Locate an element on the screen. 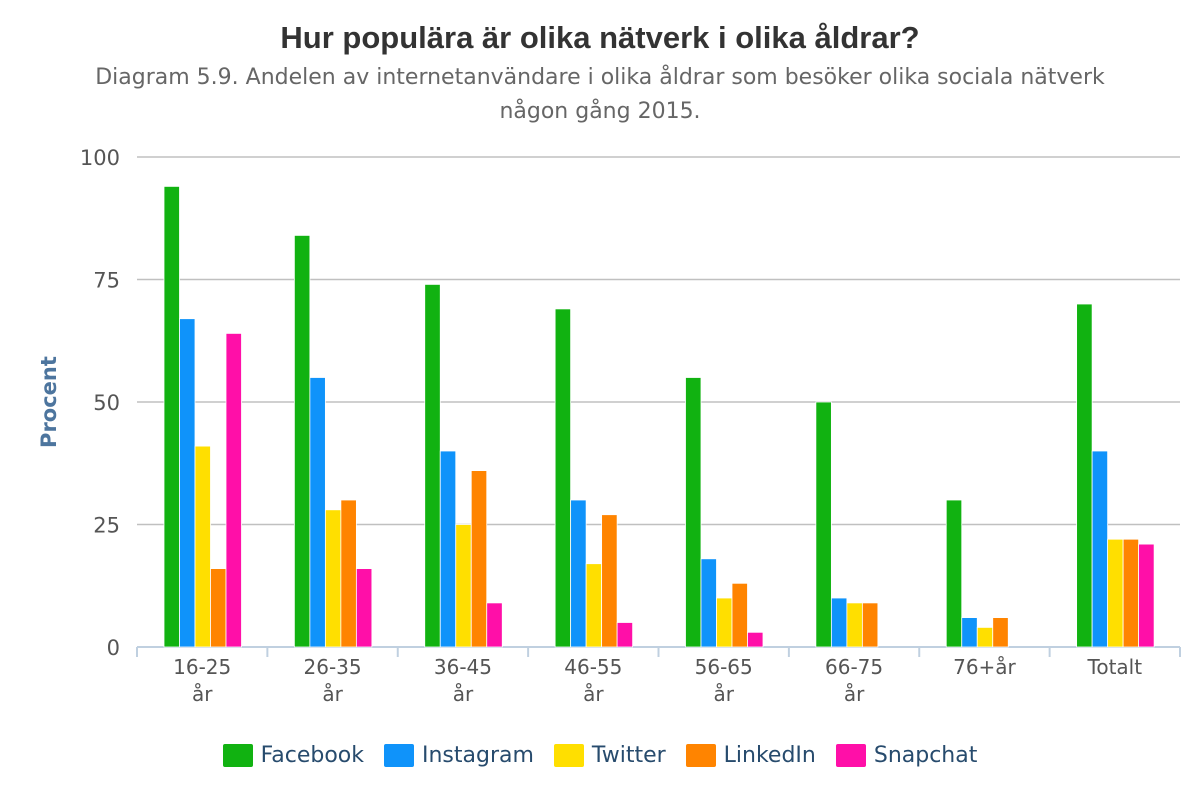 This screenshot has width=1200, height=800. legend: Facebook Instagram Twitter LinkedIn Snapchat is located at coordinates (600, 755).